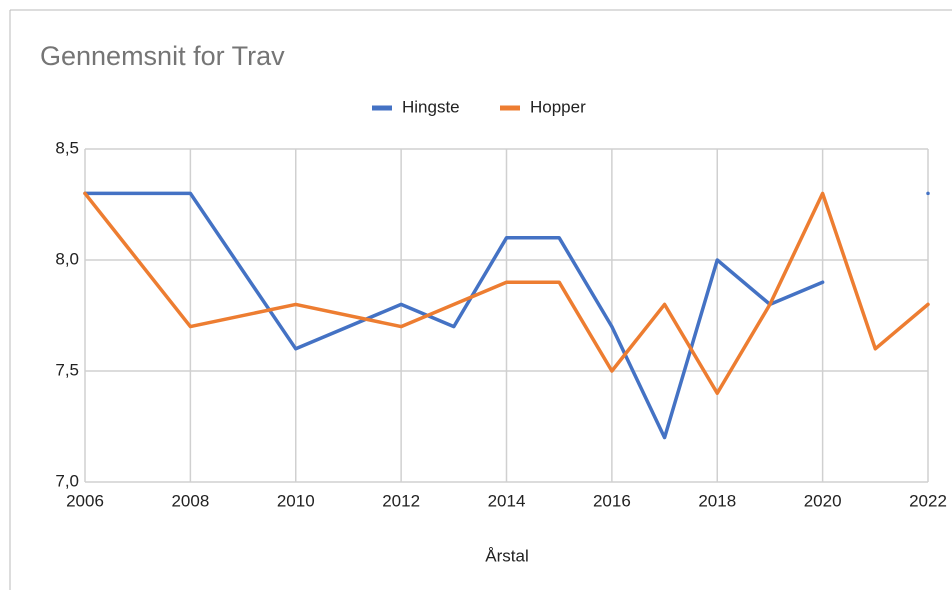  Describe the element at coordinates (401, 500) in the screenshot. I see `x-tick-label: 2012` at that location.